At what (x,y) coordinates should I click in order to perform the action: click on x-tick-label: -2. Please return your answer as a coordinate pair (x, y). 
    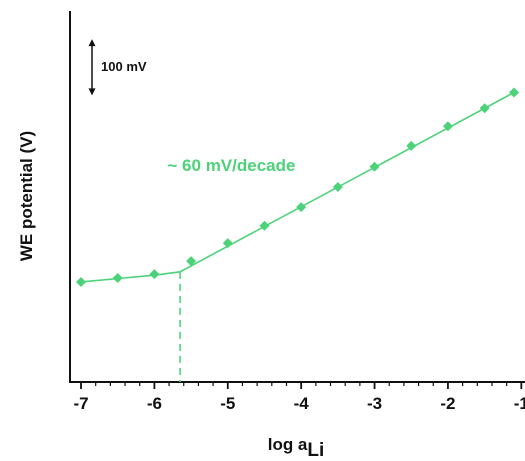
    Looking at the image, I should click on (447, 403).